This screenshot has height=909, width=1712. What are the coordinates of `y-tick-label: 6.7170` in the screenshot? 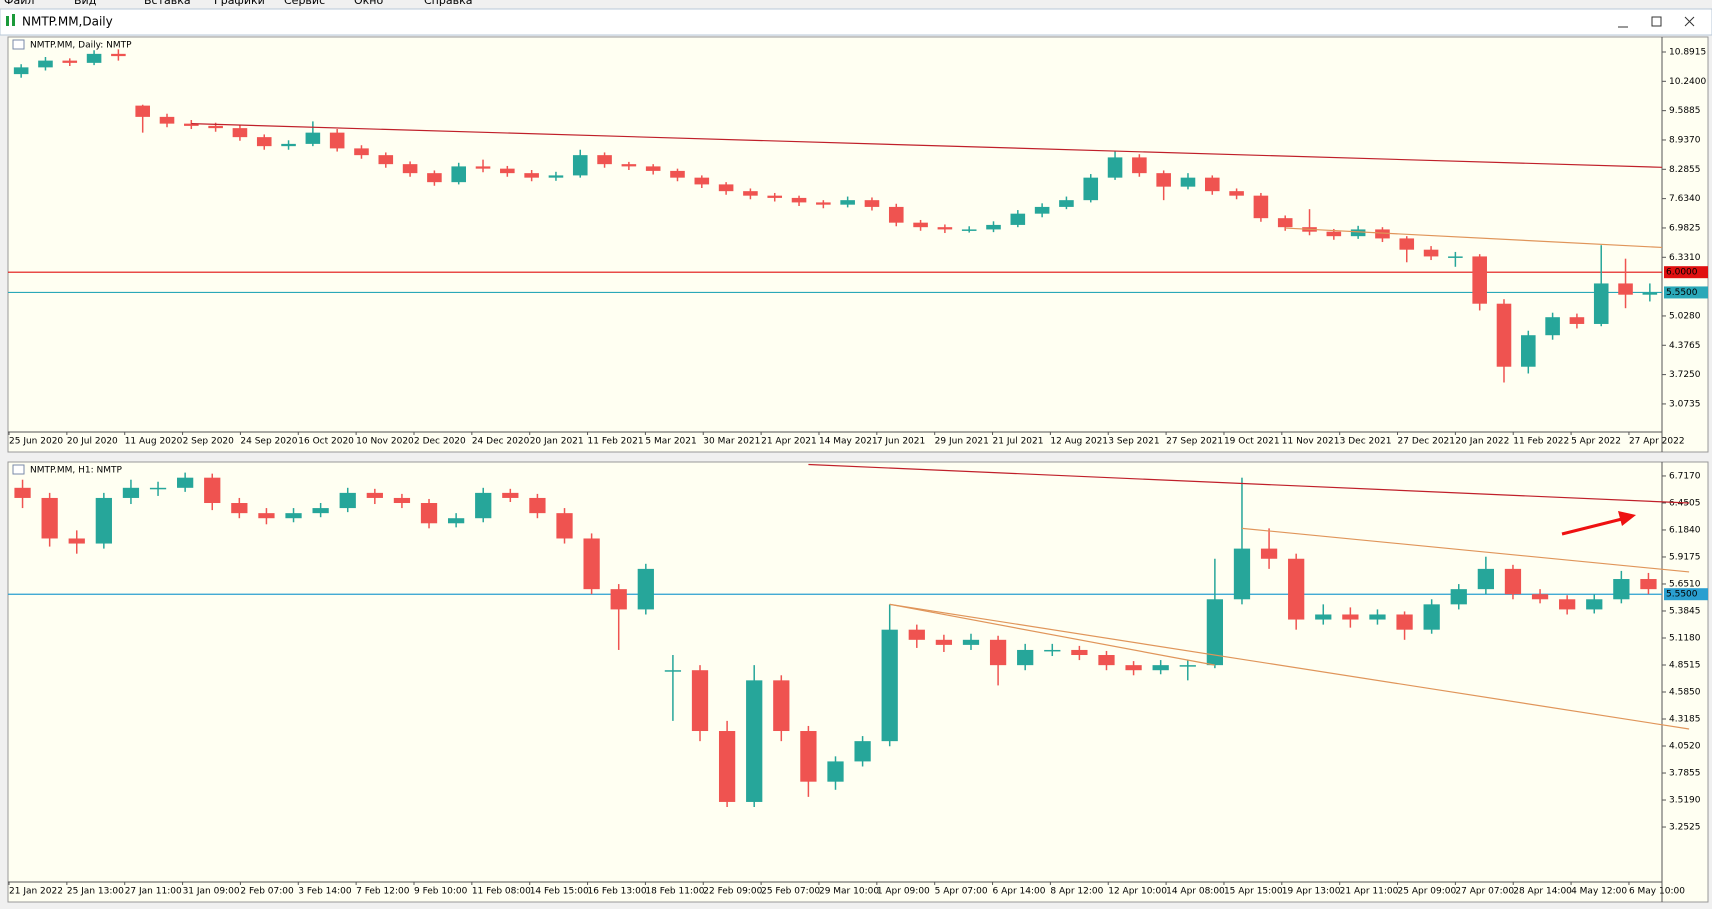 It's located at (1685, 476).